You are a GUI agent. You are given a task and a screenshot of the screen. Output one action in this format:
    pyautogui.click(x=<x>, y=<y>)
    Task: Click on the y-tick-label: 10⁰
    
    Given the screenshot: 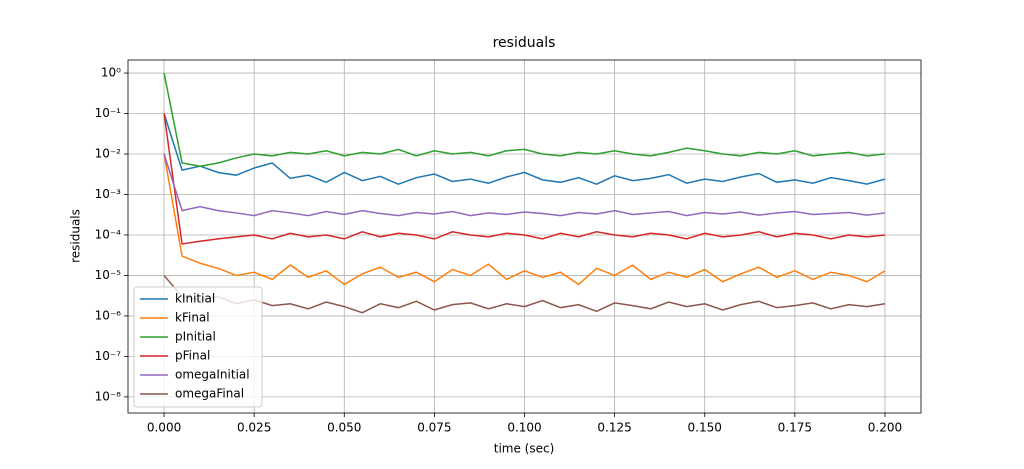 What is the action you would take?
    pyautogui.click(x=111, y=73)
    